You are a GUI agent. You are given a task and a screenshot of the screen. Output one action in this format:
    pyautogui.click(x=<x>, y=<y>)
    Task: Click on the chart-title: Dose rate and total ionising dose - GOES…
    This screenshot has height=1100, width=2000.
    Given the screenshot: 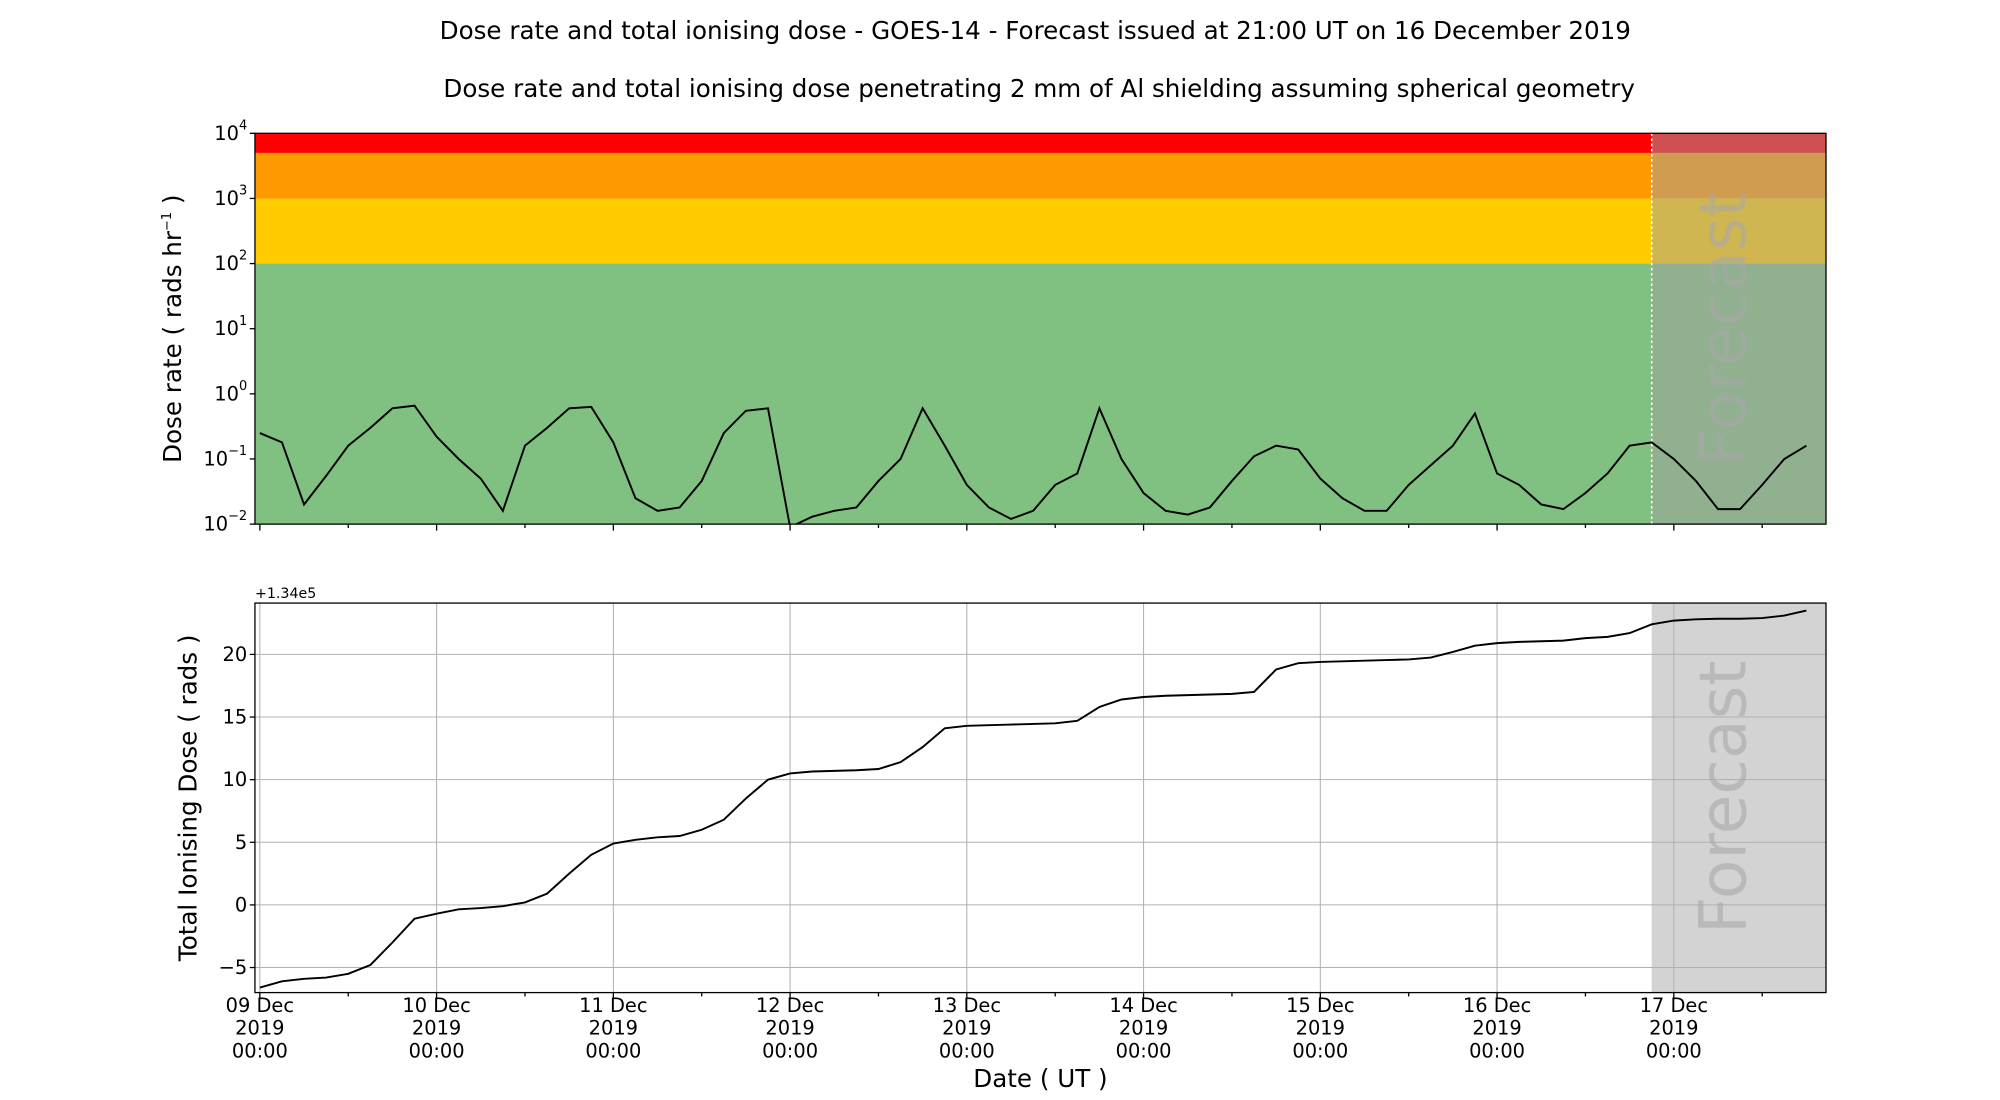 What is the action you would take?
    pyautogui.click(x=1035, y=30)
    